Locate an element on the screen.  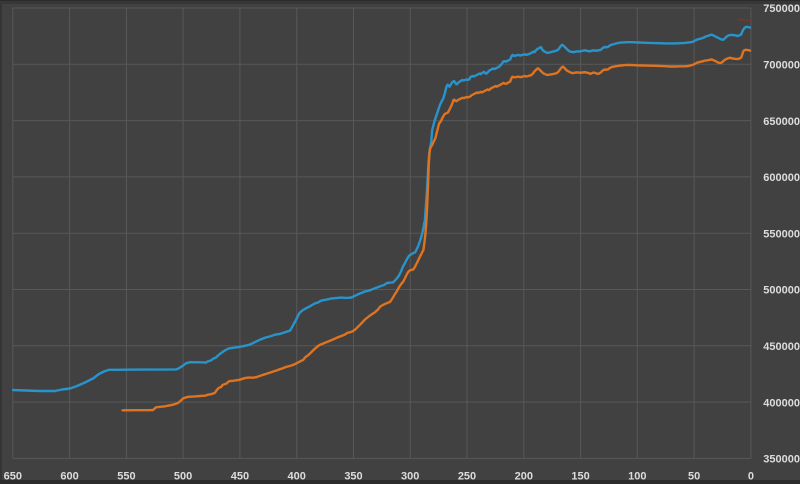
svg-text: 550000 is located at coordinates (781, 234).